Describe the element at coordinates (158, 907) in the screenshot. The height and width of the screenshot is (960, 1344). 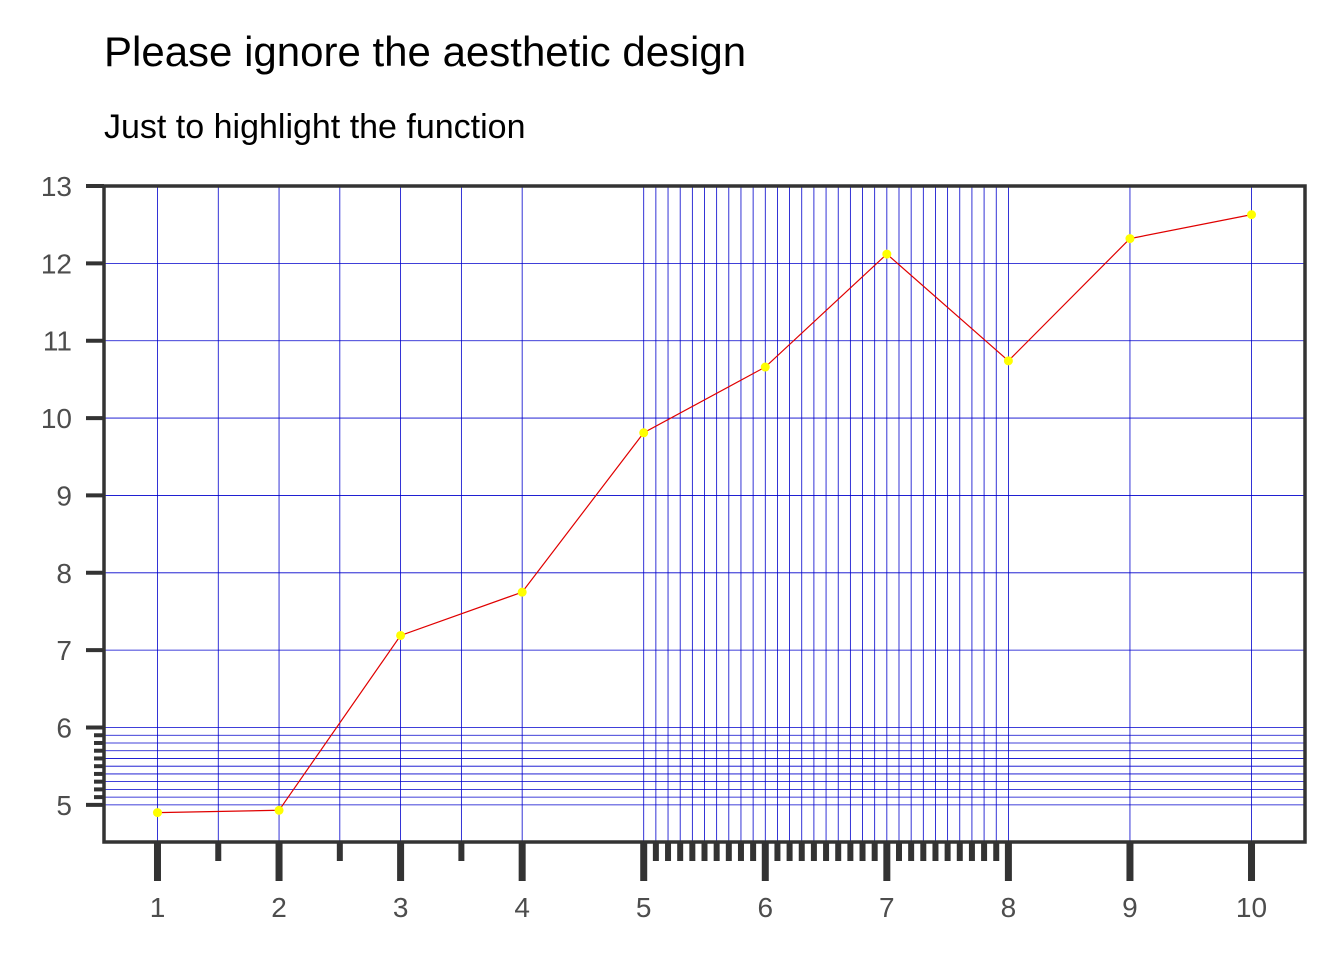
I see `x-tick-label: 1` at that location.